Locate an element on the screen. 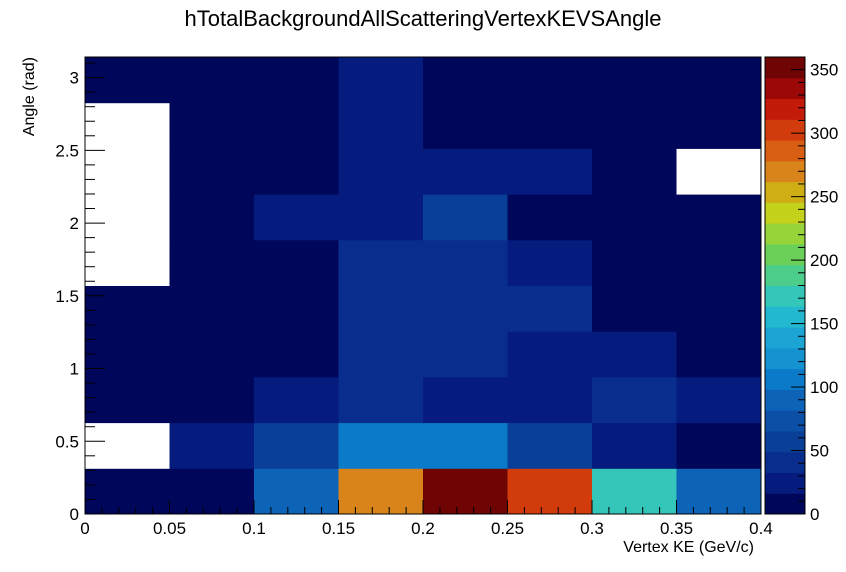 The image size is (846, 572). y-tick-label: 2 is located at coordinates (74, 223).